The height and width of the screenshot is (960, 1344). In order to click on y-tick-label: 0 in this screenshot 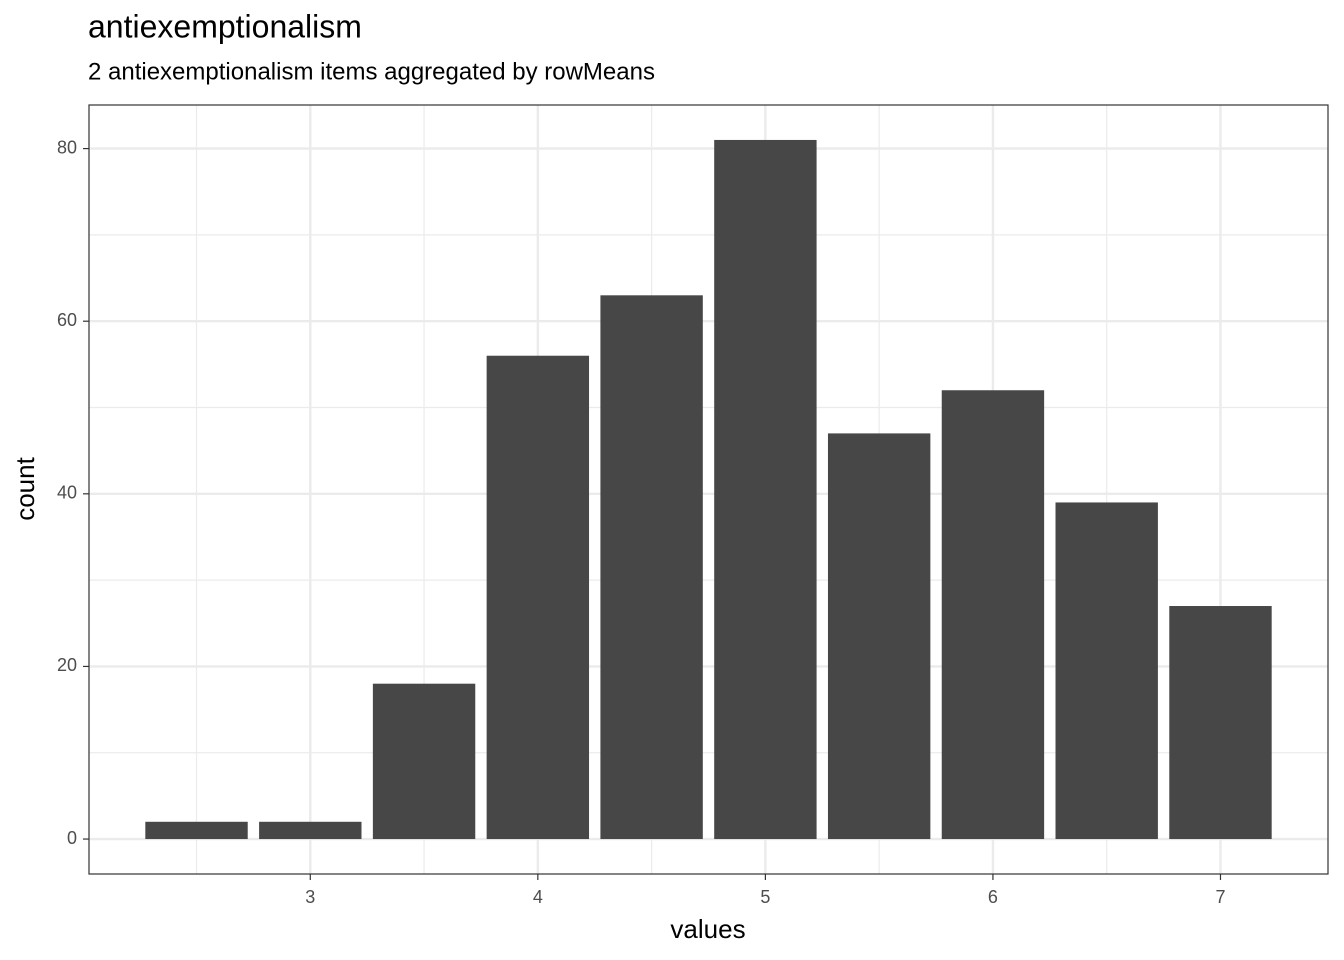, I will do `click(72, 838)`.